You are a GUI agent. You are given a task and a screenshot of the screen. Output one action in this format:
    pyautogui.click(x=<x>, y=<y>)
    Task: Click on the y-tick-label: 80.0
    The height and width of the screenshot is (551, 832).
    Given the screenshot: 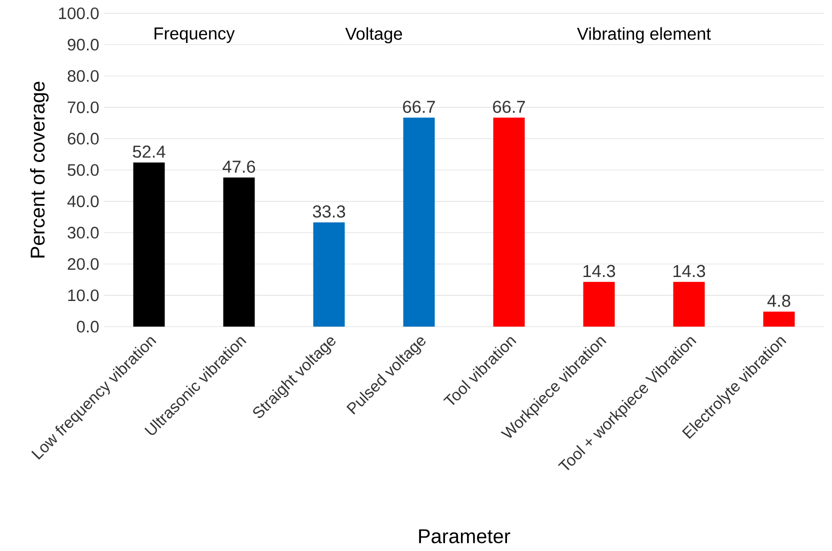 What is the action you would take?
    pyautogui.click(x=83, y=76)
    